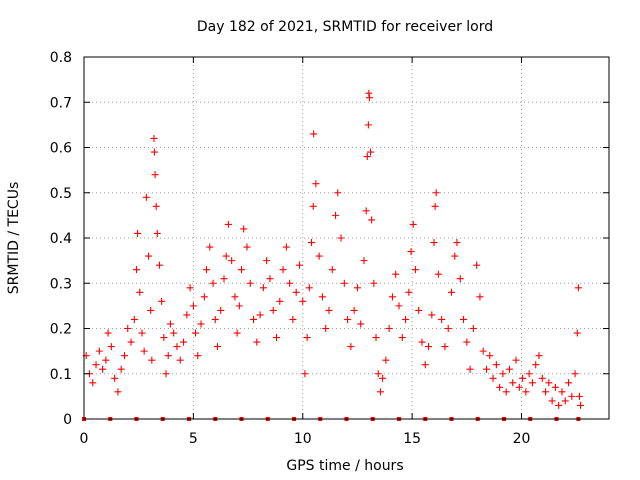  I want to click on x-tick-label: 0, so click(84, 439).